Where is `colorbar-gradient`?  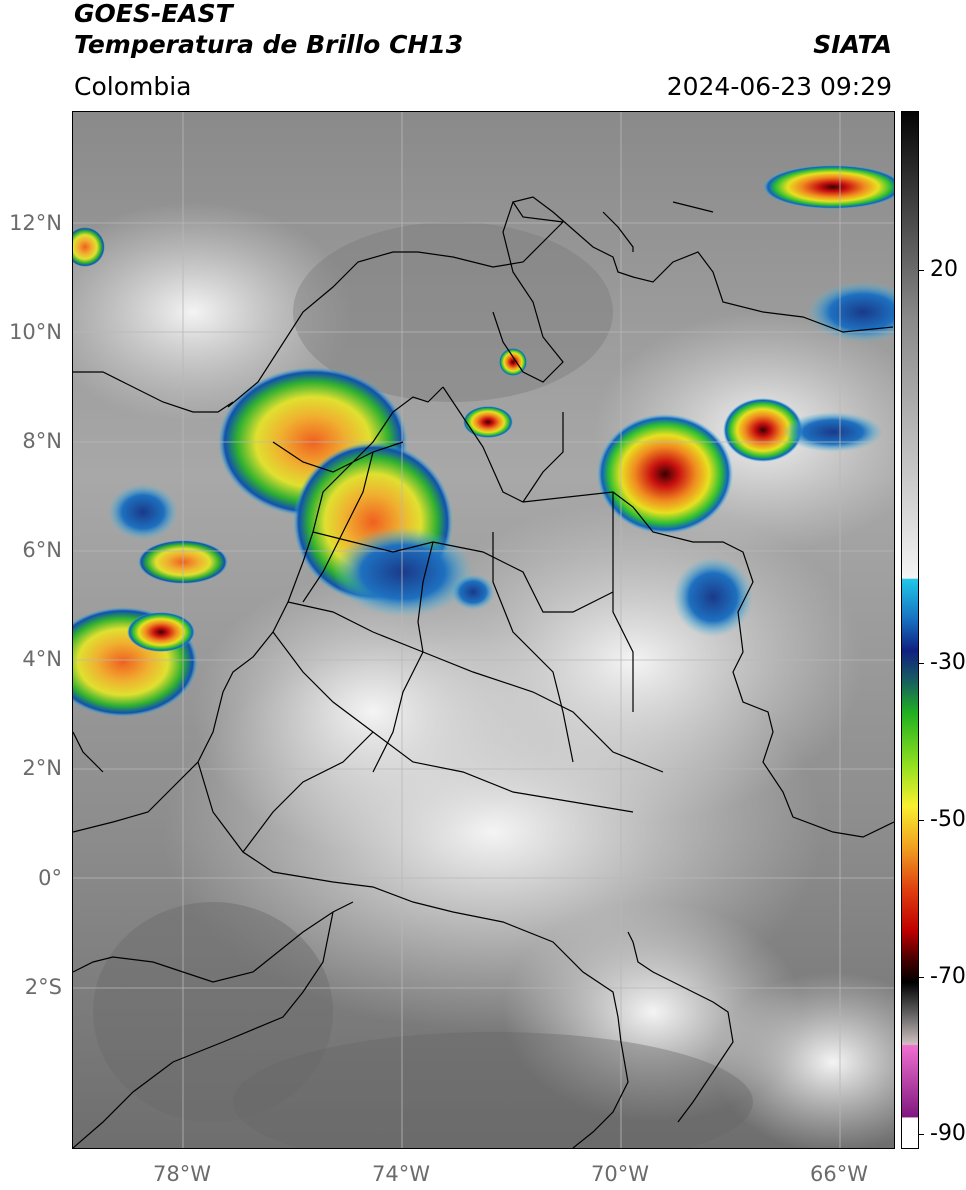 colorbar-gradient is located at coordinates (910, 630).